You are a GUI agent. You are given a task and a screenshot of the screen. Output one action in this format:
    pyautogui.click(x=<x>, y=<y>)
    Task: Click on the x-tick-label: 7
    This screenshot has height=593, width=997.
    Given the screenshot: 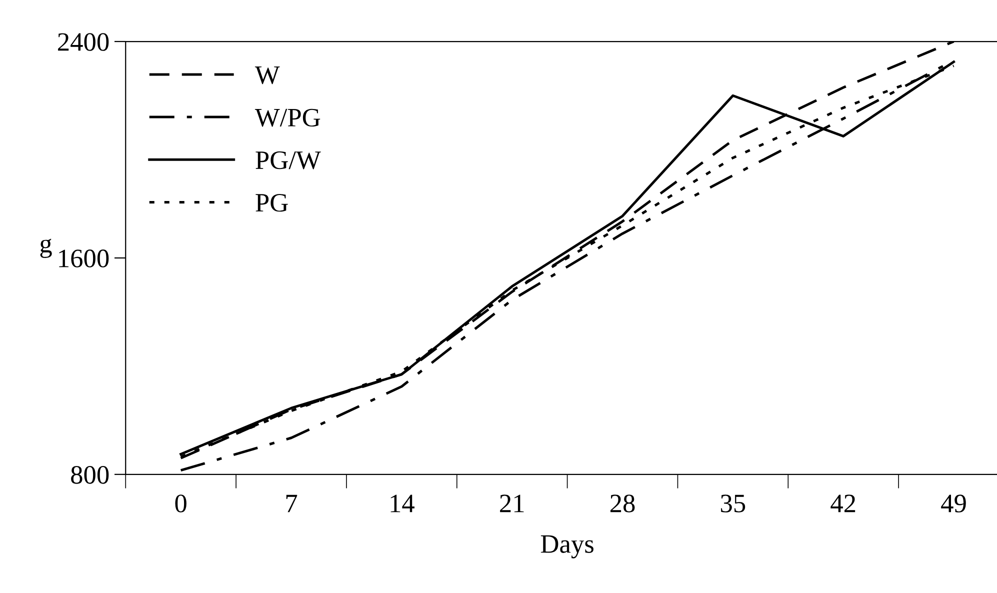 What is the action you would take?
    pyautogui.click(x=292, y=503)
    